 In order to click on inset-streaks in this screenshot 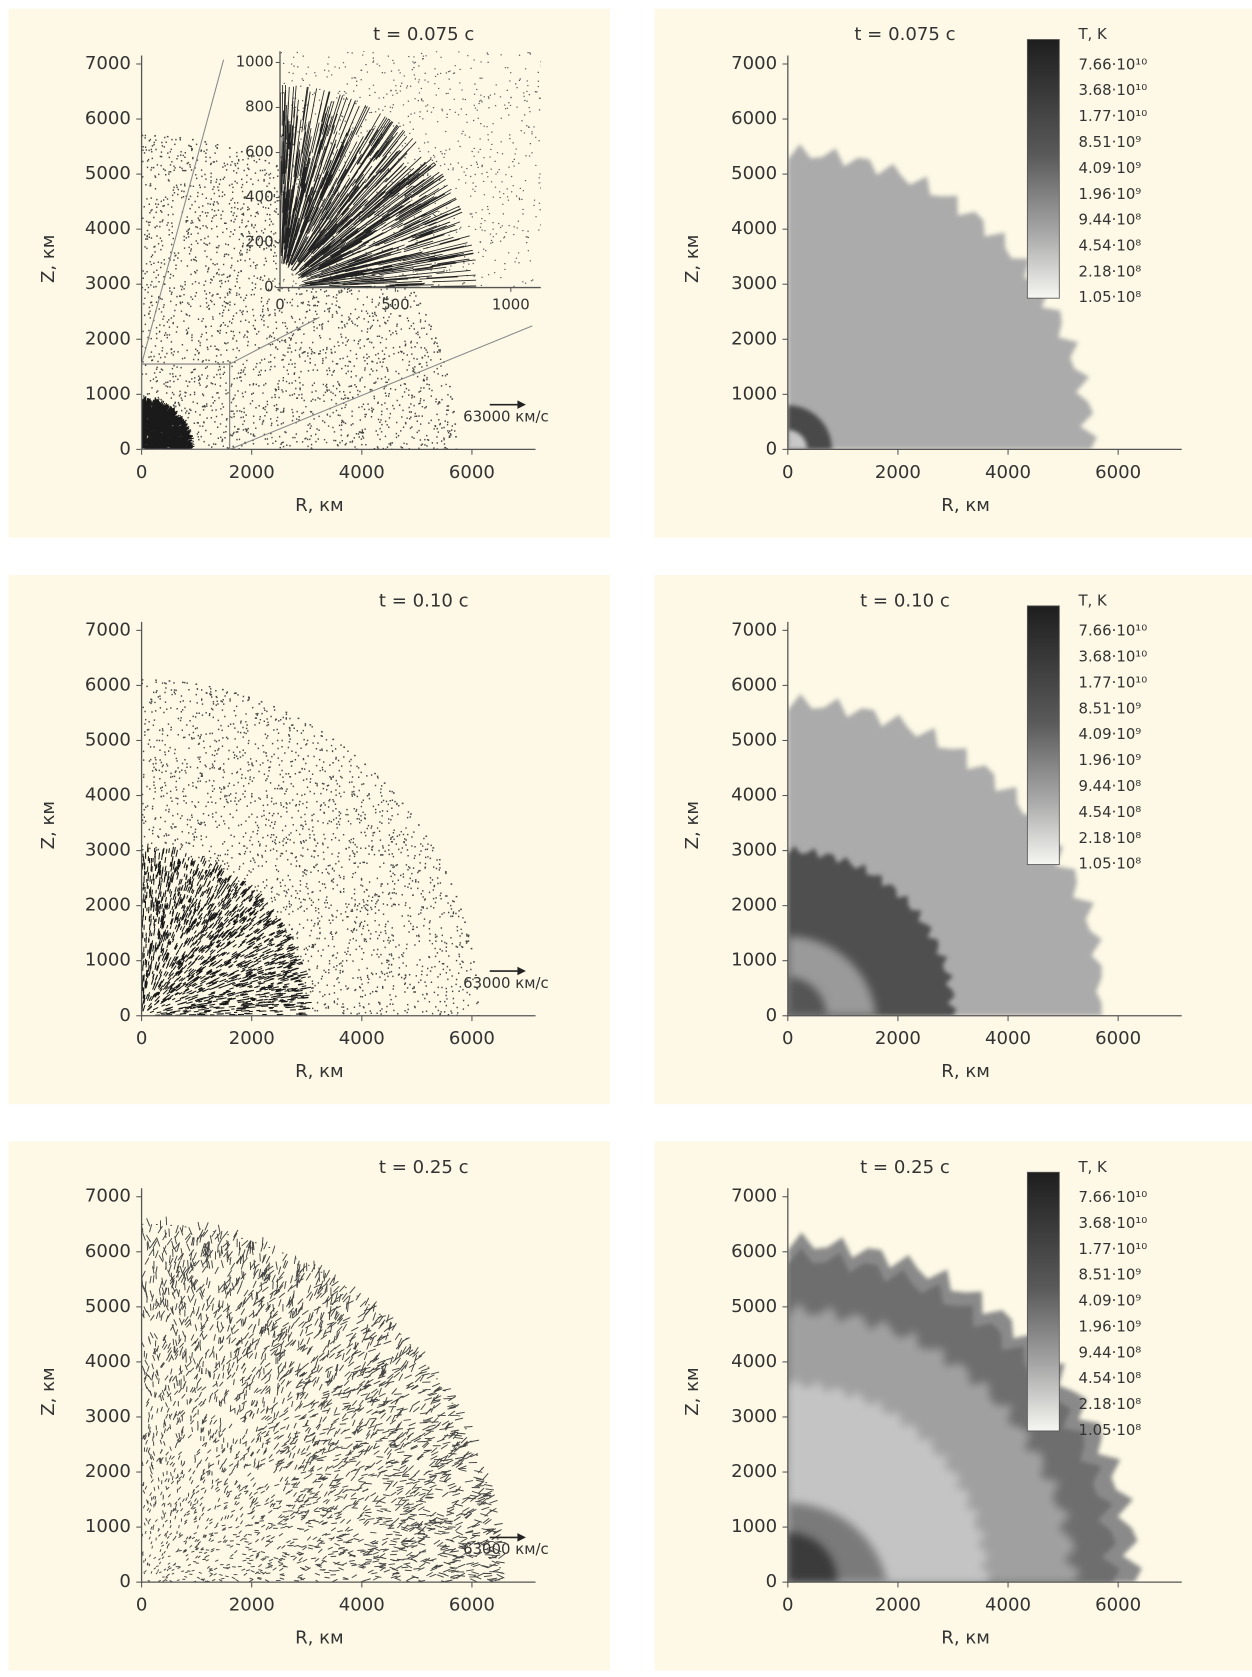, I will do `click(378, 186)`.